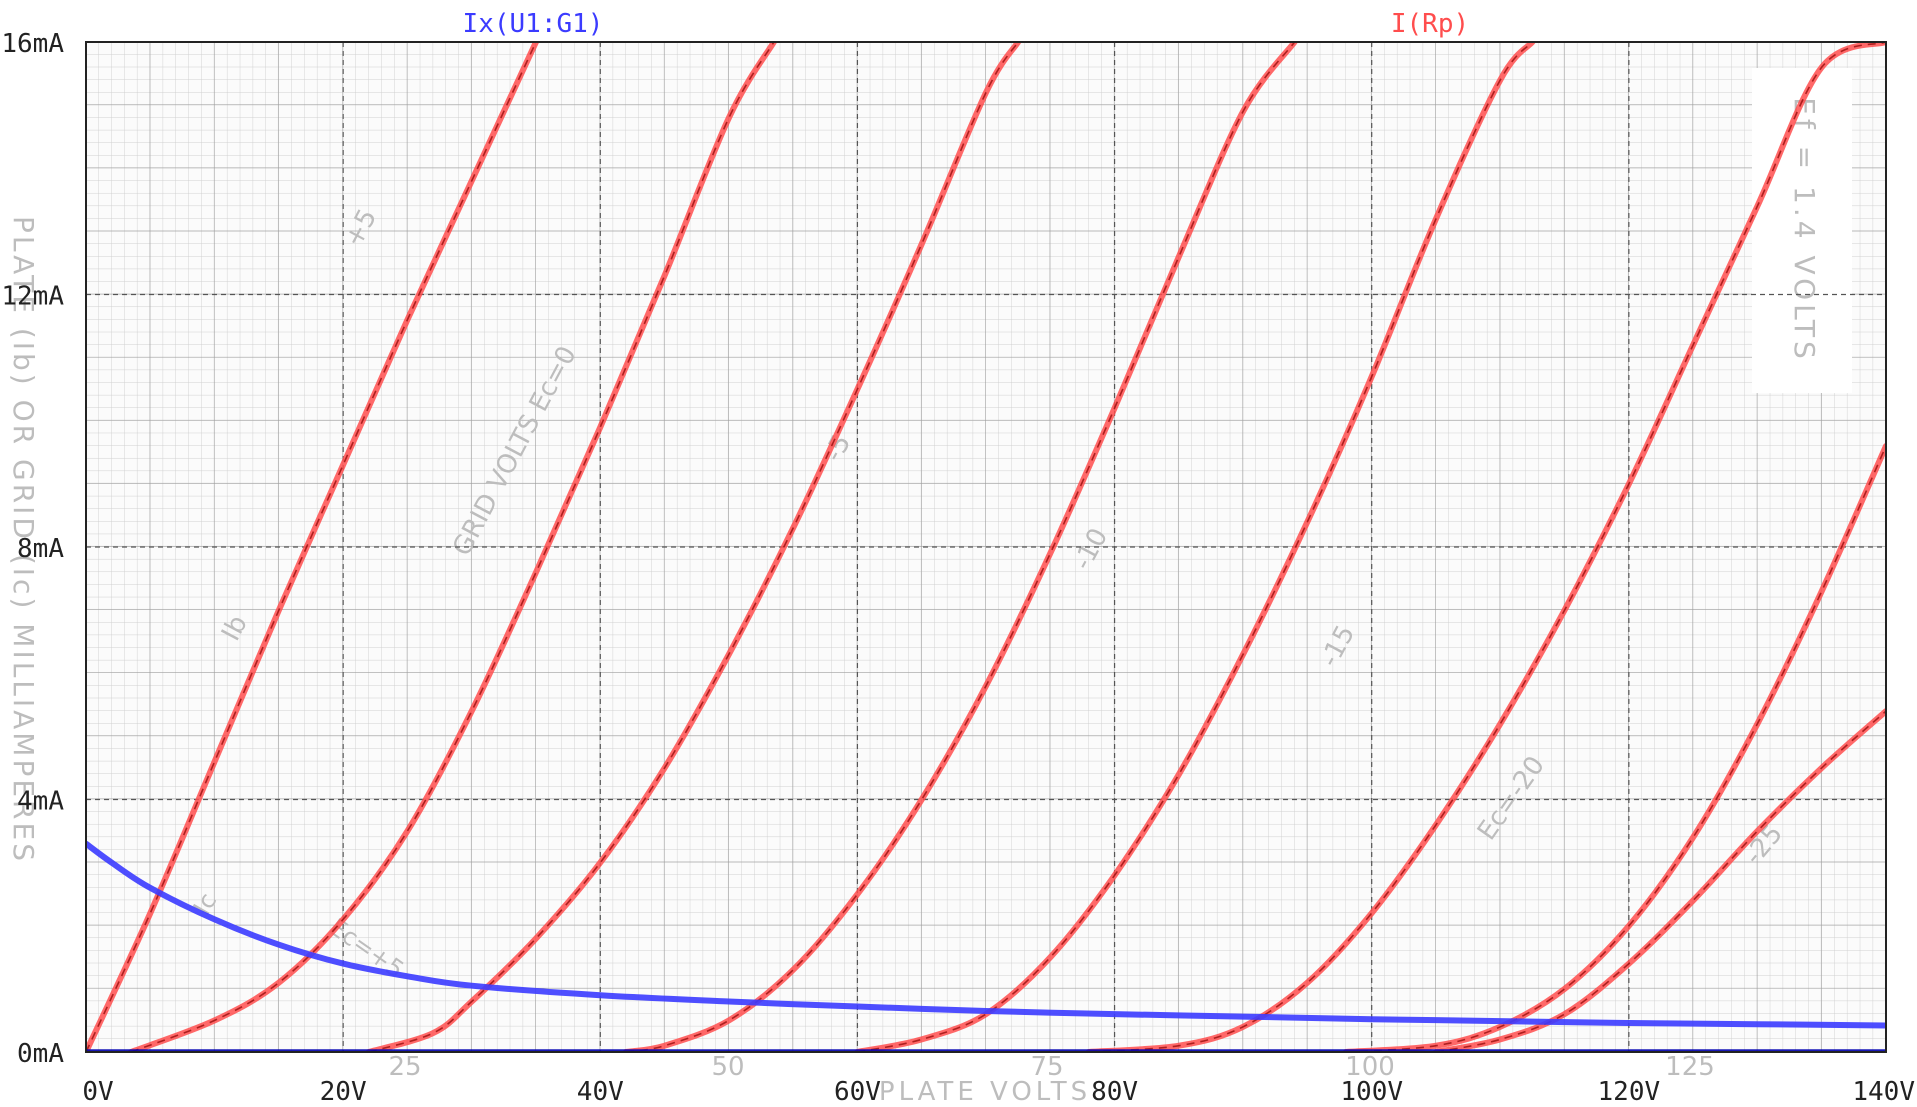 This screenshot has height=1107, width=1917. Describe the element at coordinates (343, 1092) in the screenshot. I see `x-tick-label: 20V` at that location.